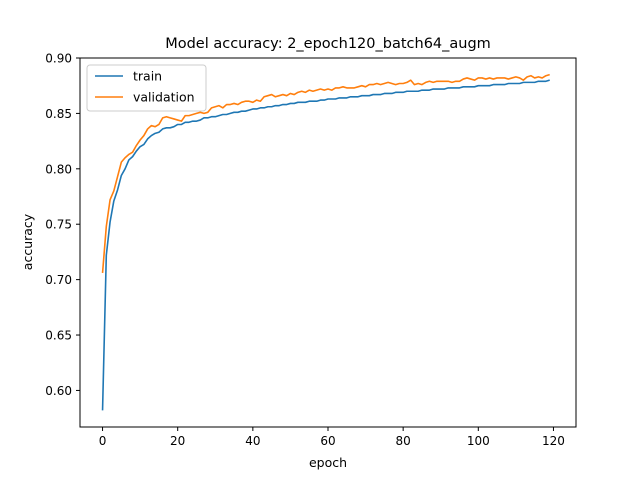  Describe the element at coordinates (553, 441) in the screenshot. I see `x-tick-label: 120` at that location.